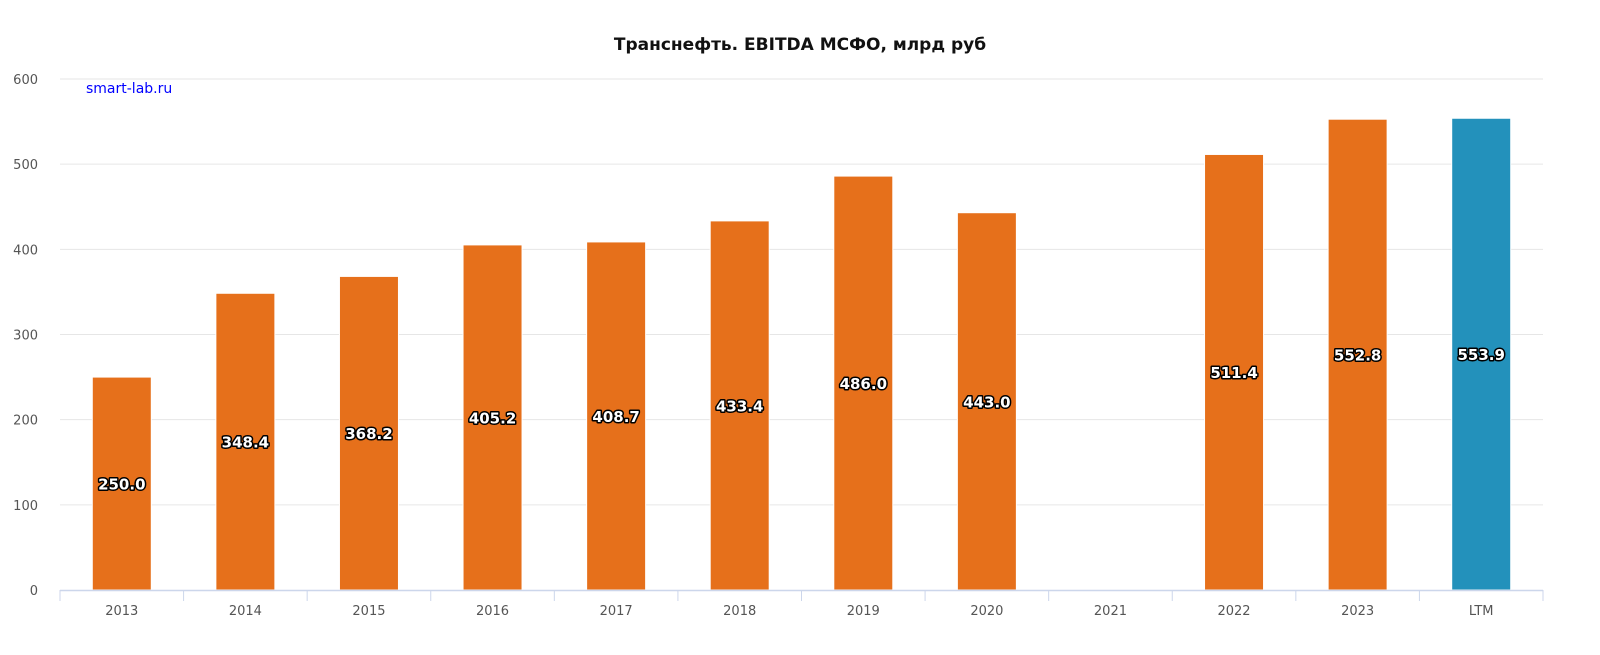 This screenshot has width=1600, height=655. I want to click on x-tick-label: 2020, so click(986, 611).